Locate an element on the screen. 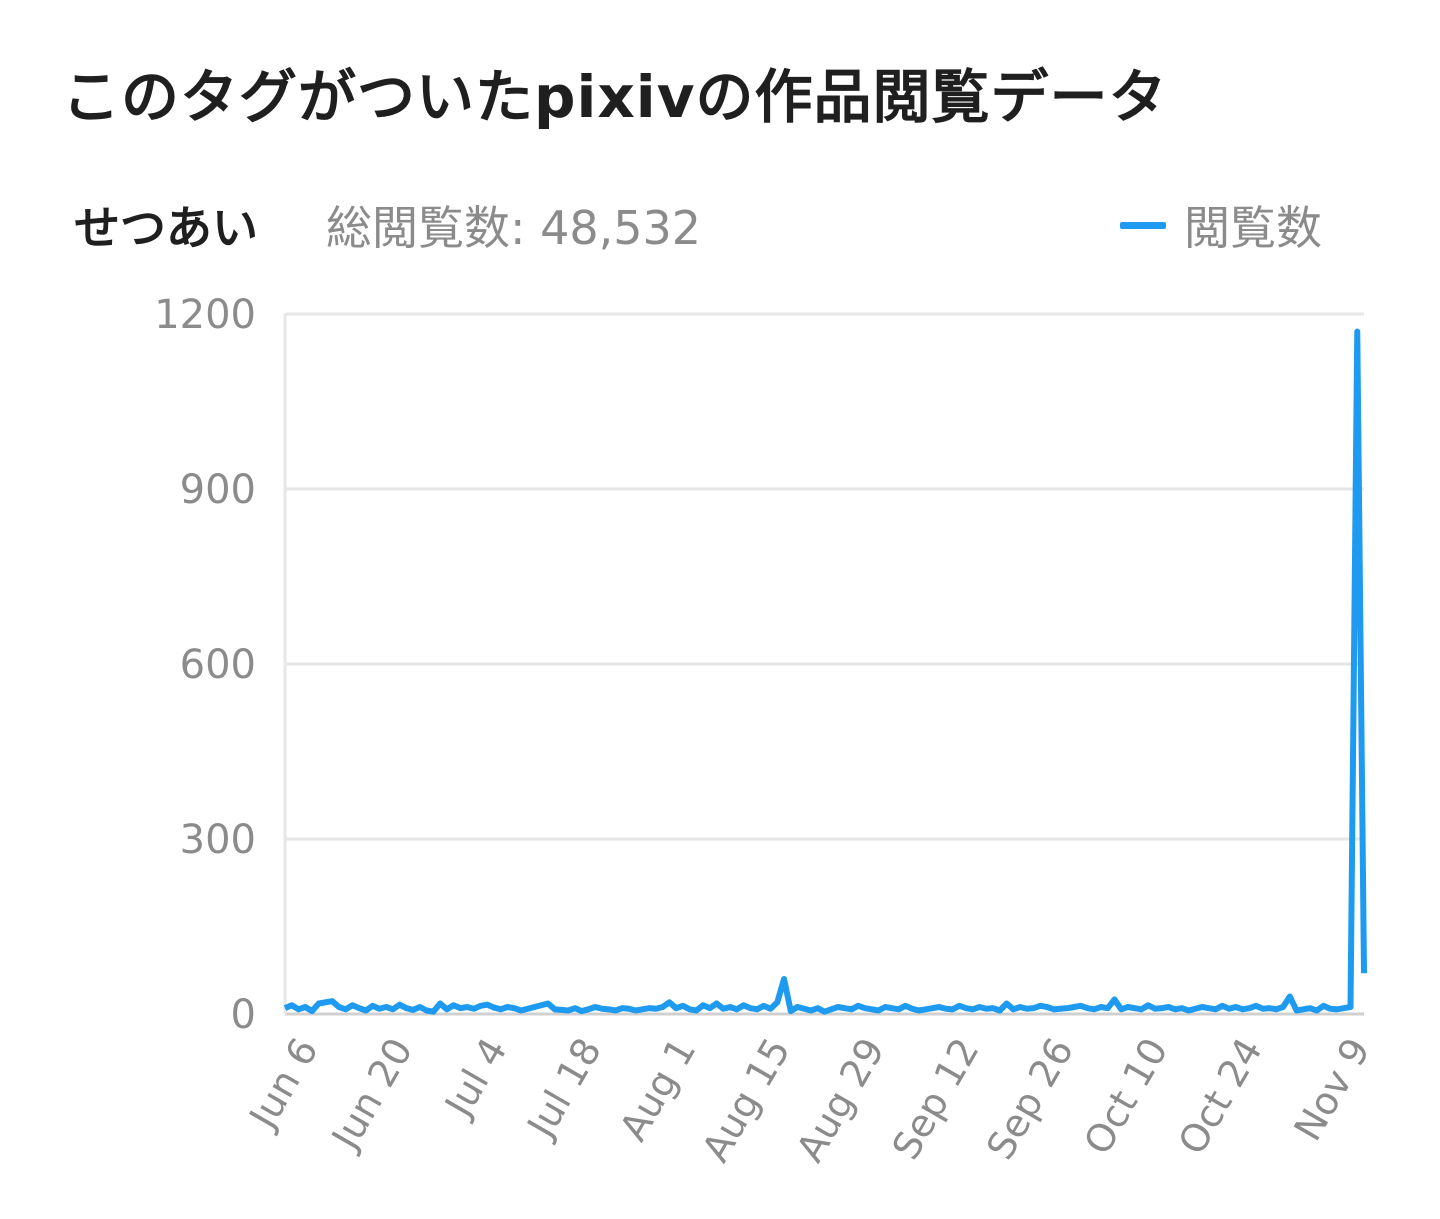 Image resolution: width=1440 pixels, height=1219 pixels. legend-label: 閲覧数 is located at coordinates (1253, 228).